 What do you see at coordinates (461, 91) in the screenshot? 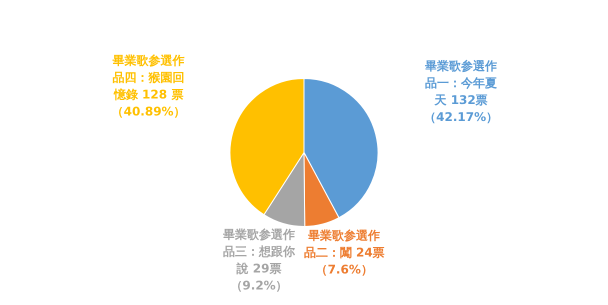
I see `slice-label: 畢業歌参選作品一：今年夏天 132票（42.17%）` at bounding box center [461, 91].